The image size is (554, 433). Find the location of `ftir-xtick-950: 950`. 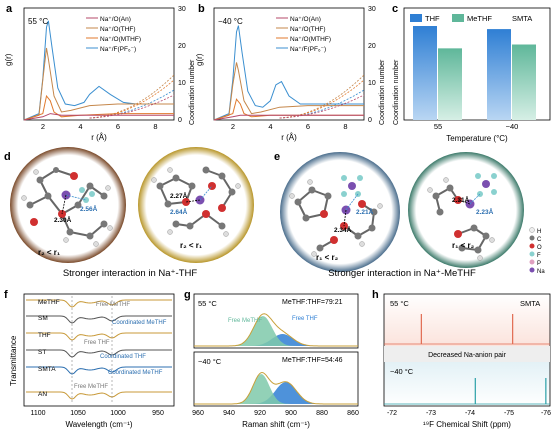

ftir-xtick-950: 950 is located at coordinates (158, 413).